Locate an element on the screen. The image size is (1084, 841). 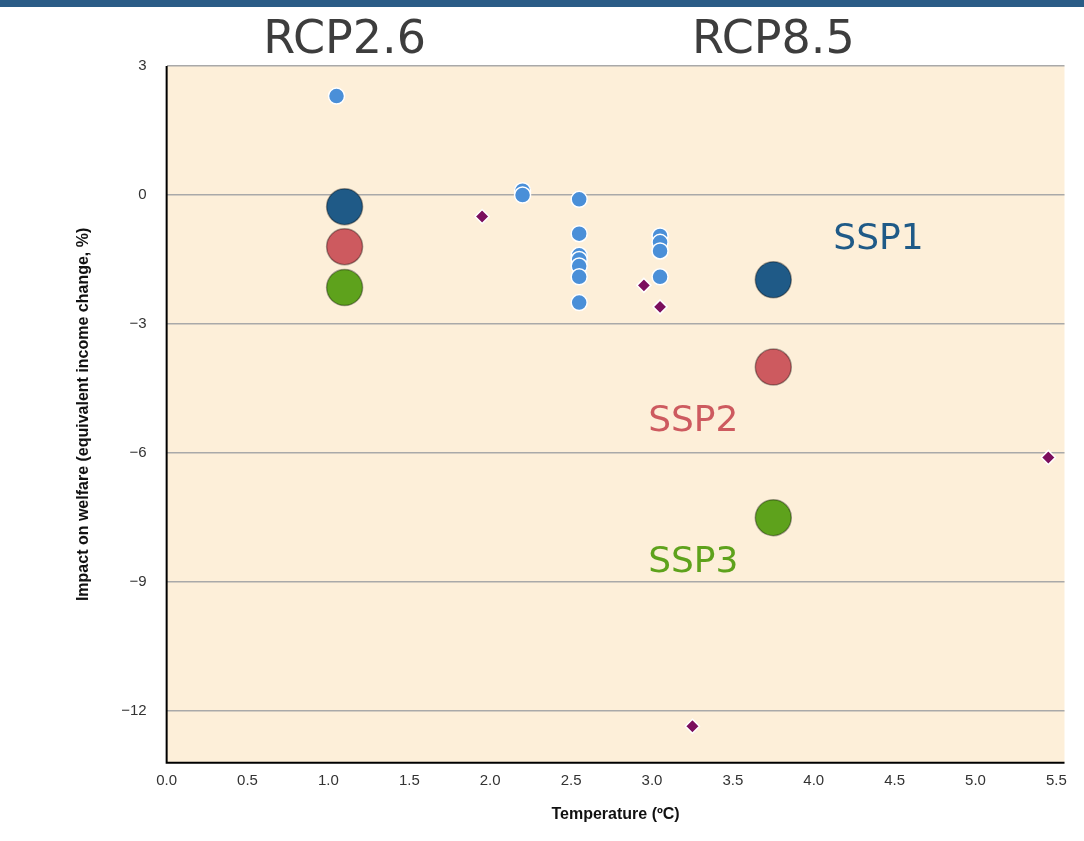
x-tick-label: 5.5 is located at coordinates (1056, 779).